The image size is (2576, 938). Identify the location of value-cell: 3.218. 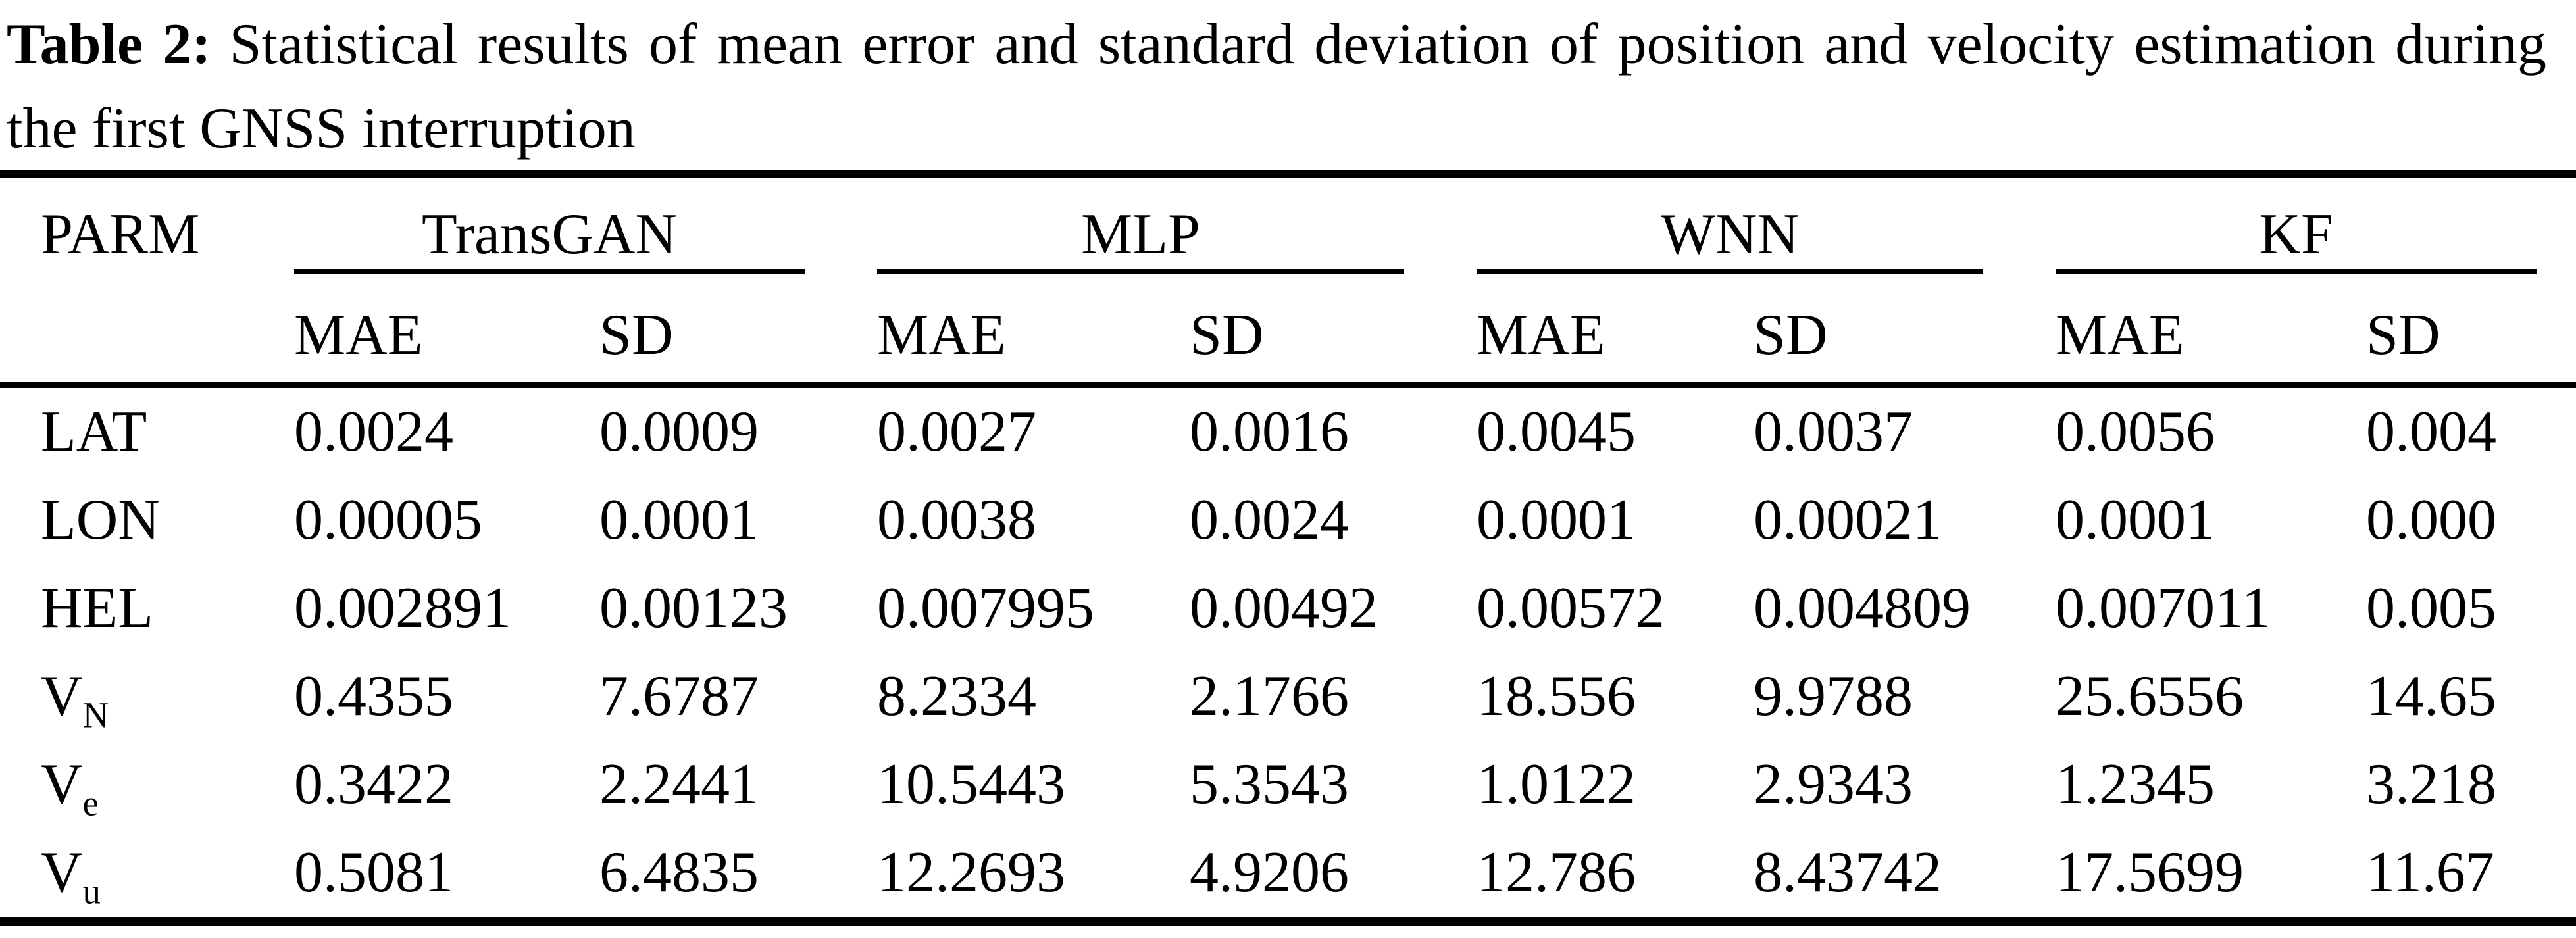
(2431, 785).